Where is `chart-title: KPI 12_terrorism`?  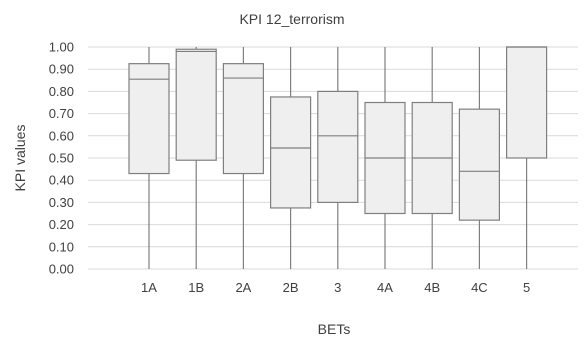
chart-title: KPI 12_terrorism is located at coordinates (291, 19).